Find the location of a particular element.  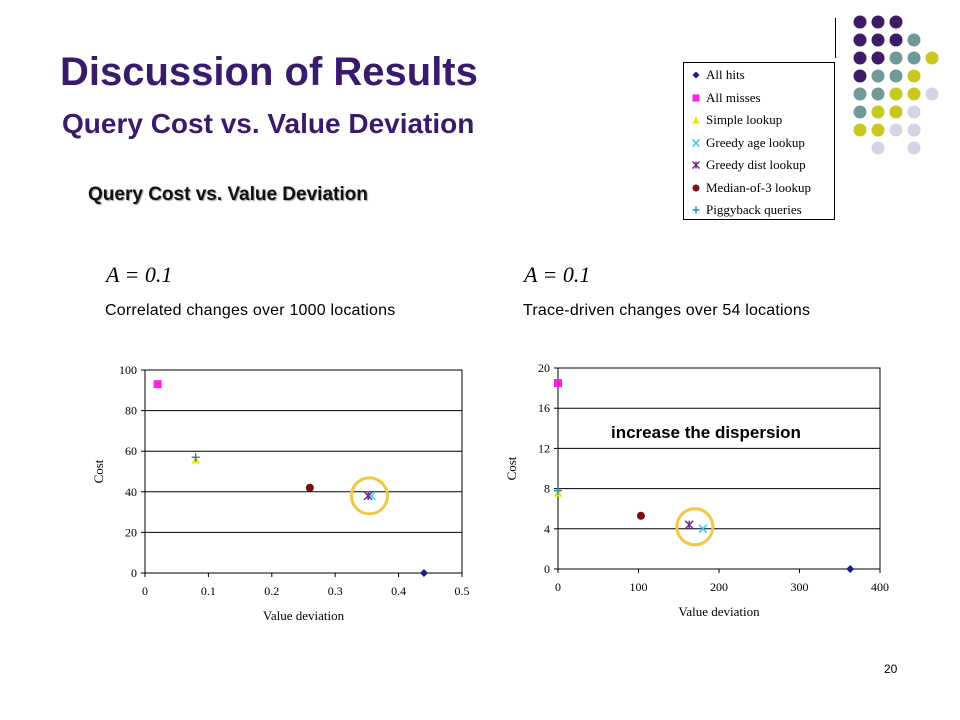

chart-1-caption: Correlated changes over 1000 locations is located at coordinates (250, 310).